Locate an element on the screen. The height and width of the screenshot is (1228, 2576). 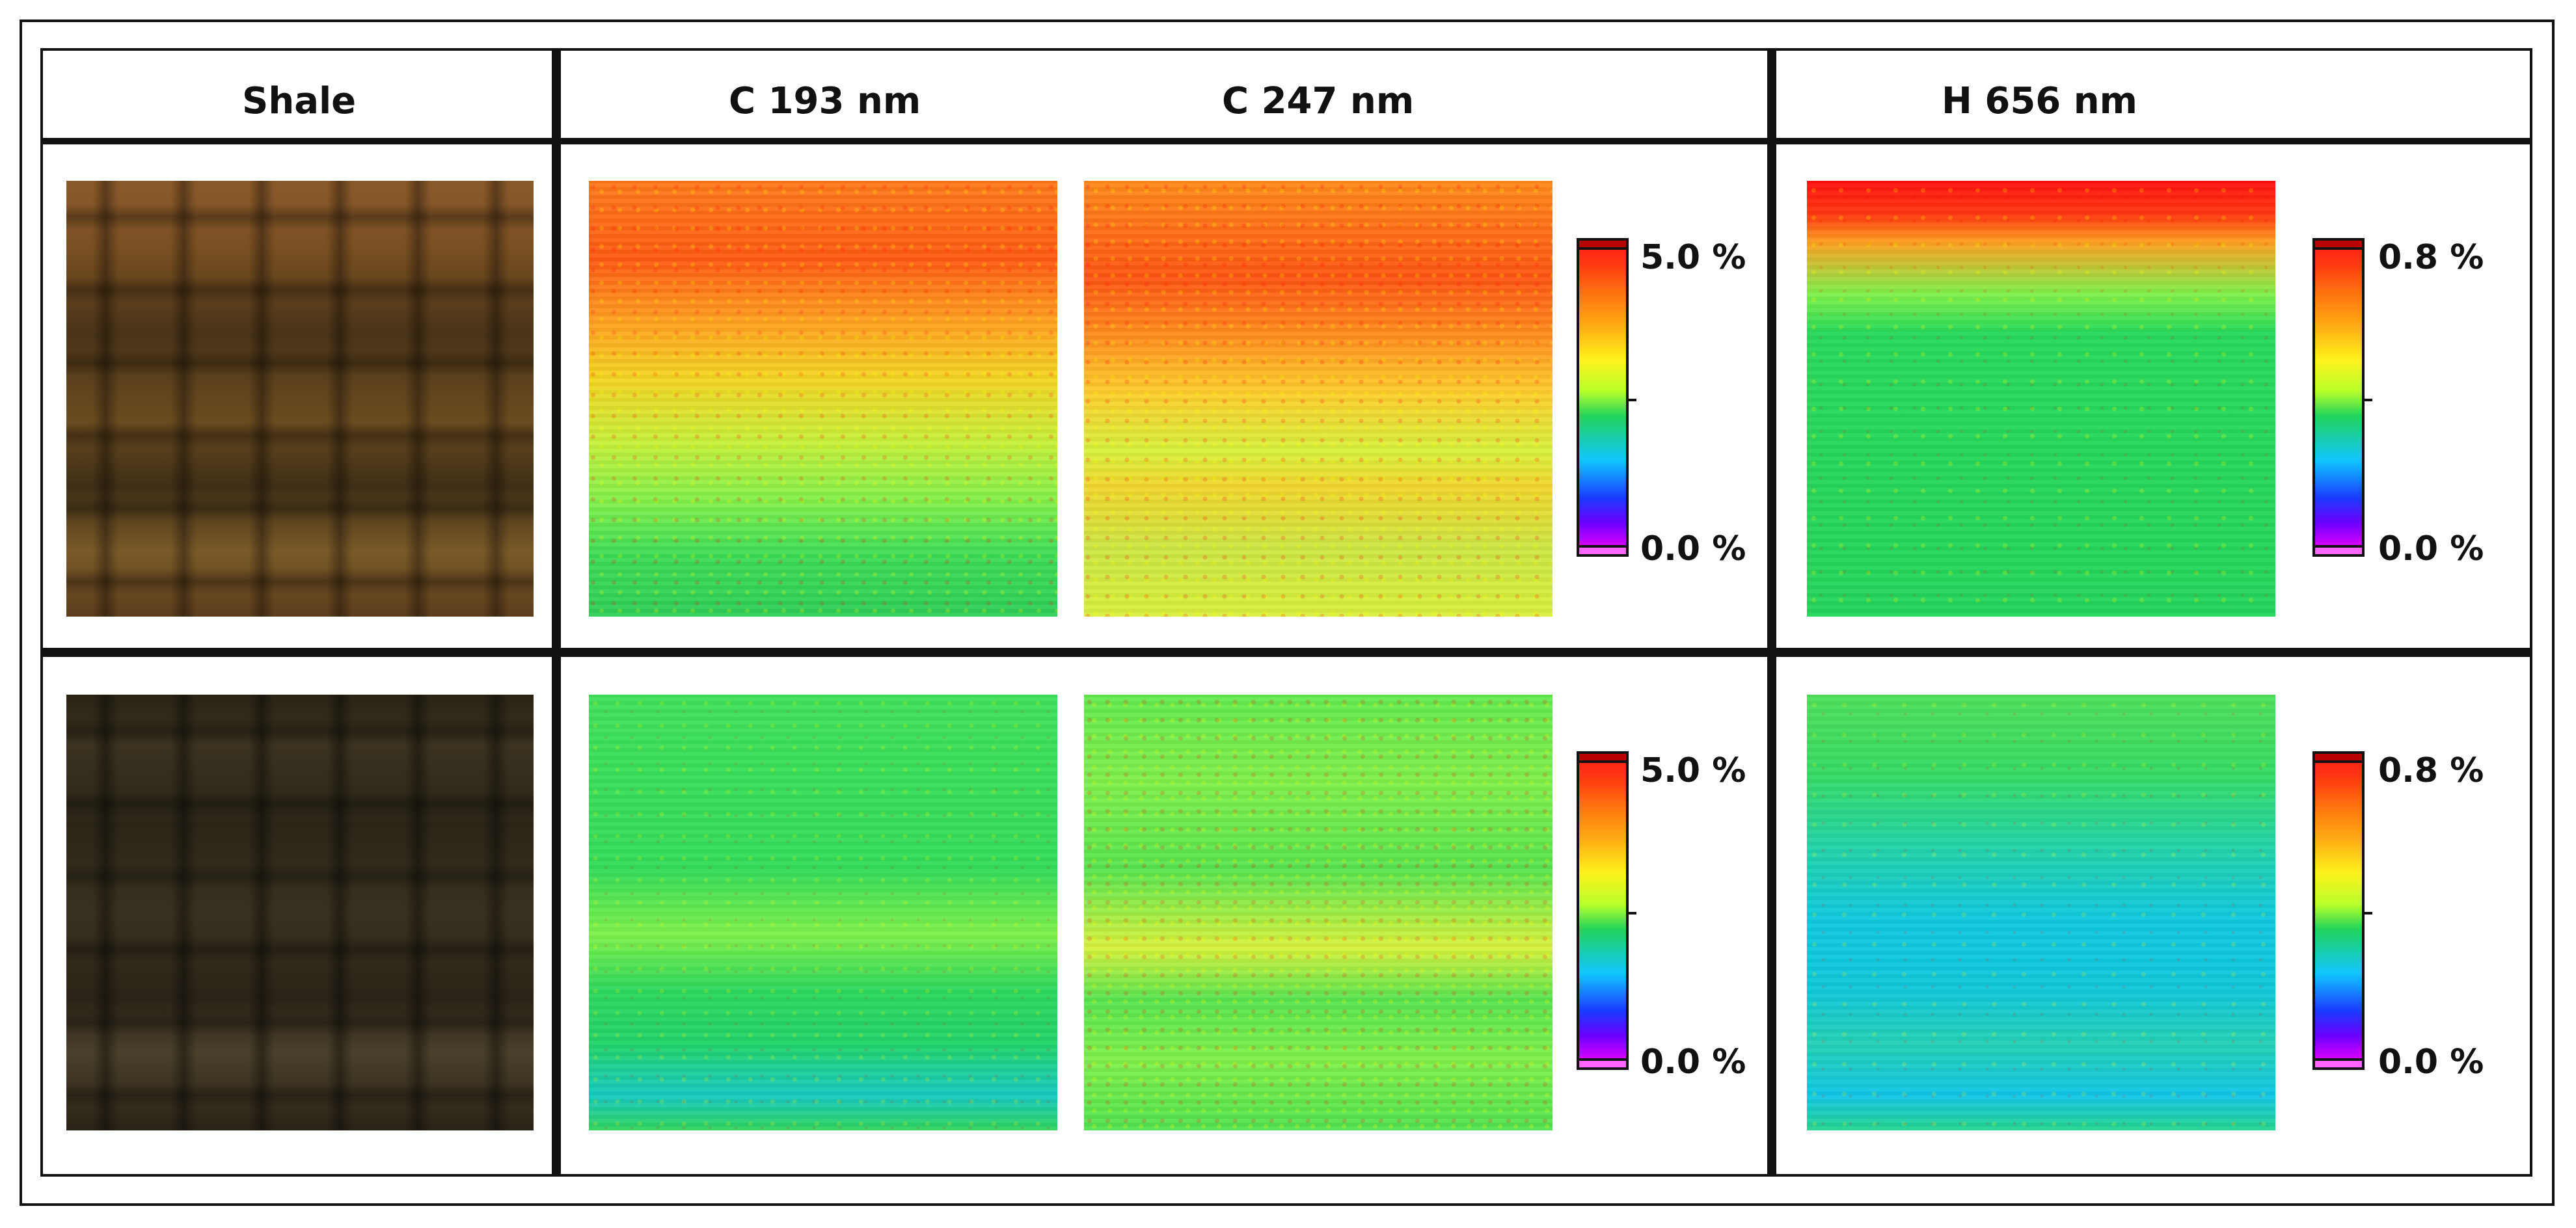
map-h656-row2 is located at coordinates (2041, 912).